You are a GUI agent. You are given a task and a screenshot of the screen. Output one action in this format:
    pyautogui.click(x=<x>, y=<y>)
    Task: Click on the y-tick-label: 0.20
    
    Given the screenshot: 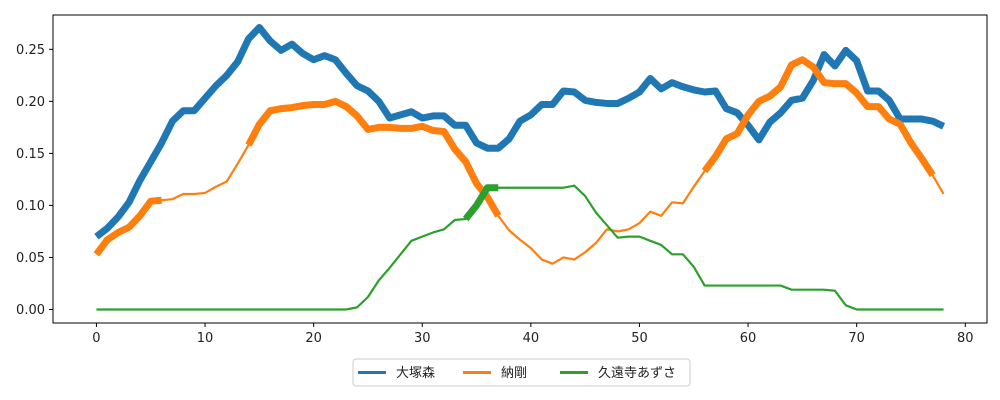 What is the action you would take?
    pyautogui.click(x=30, y=102)
    